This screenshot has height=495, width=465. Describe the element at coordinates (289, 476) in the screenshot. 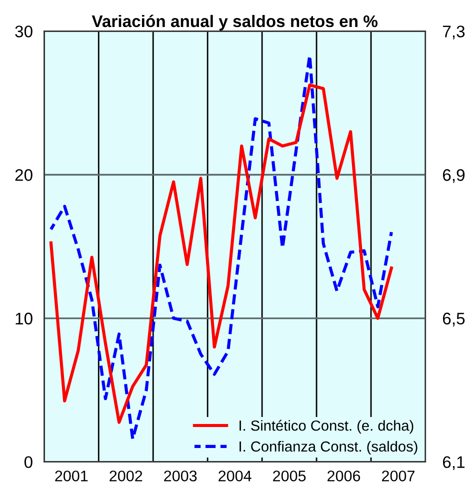

I see `x-tick-label: 2005` at that location.